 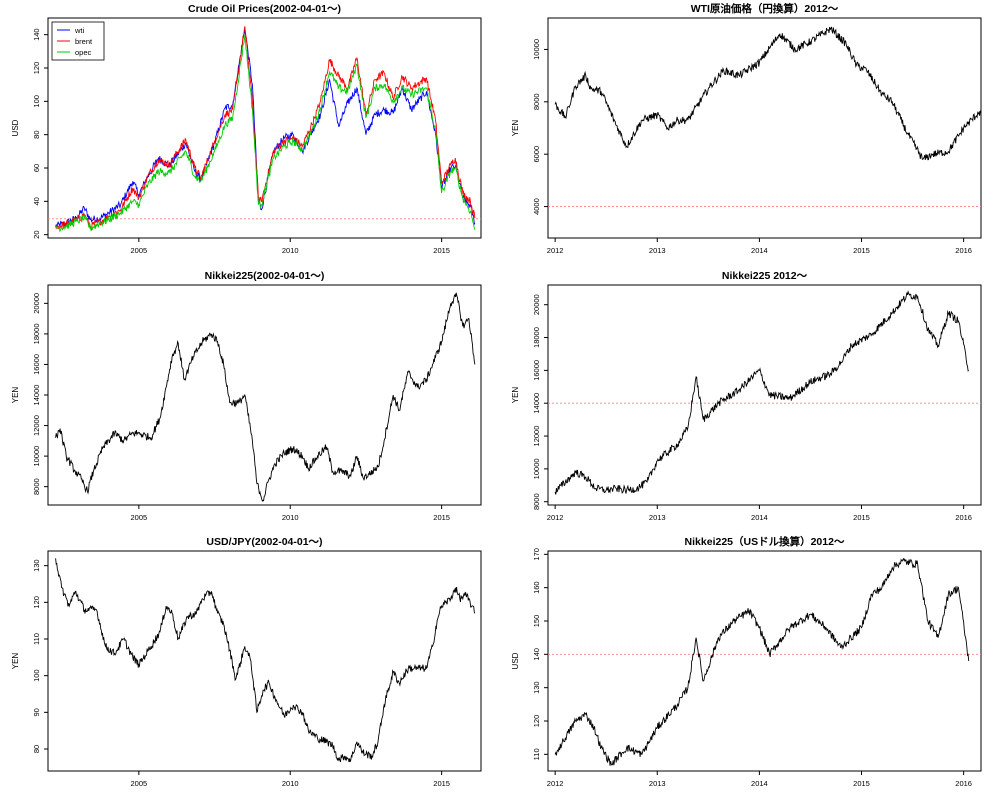 I want to click on chart-title: USD/JPY(2002-04-01～), so click(x=264, y=542).